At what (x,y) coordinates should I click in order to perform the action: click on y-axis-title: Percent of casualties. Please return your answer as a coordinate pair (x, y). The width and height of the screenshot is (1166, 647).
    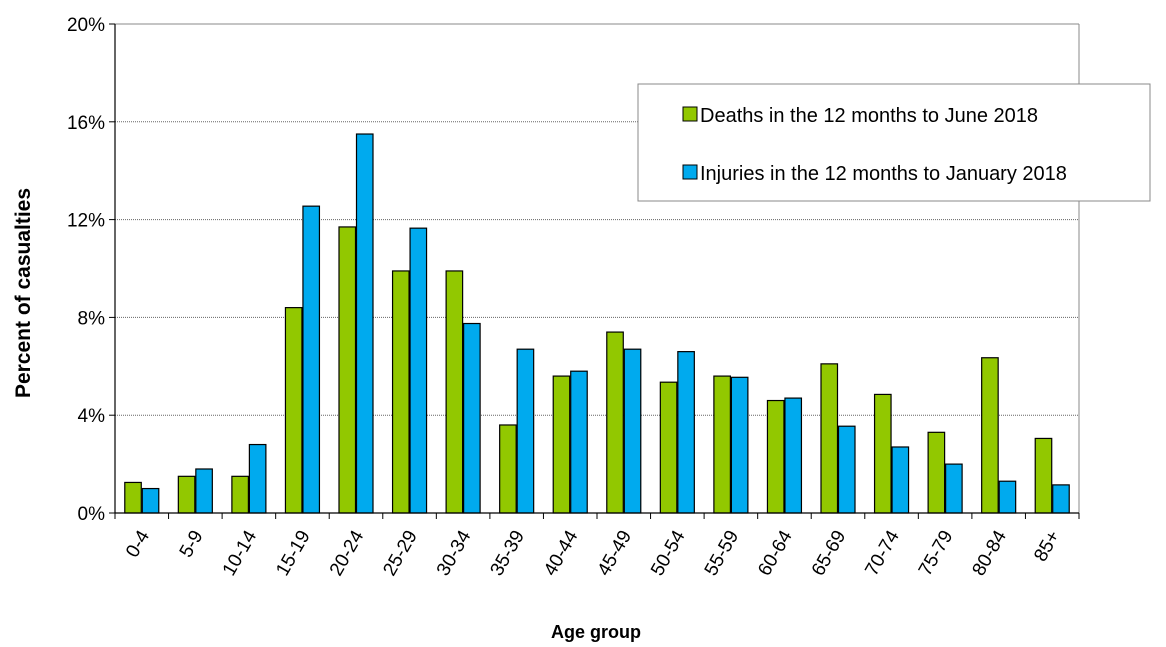
    Looking at the image, I should click on (23, 293).